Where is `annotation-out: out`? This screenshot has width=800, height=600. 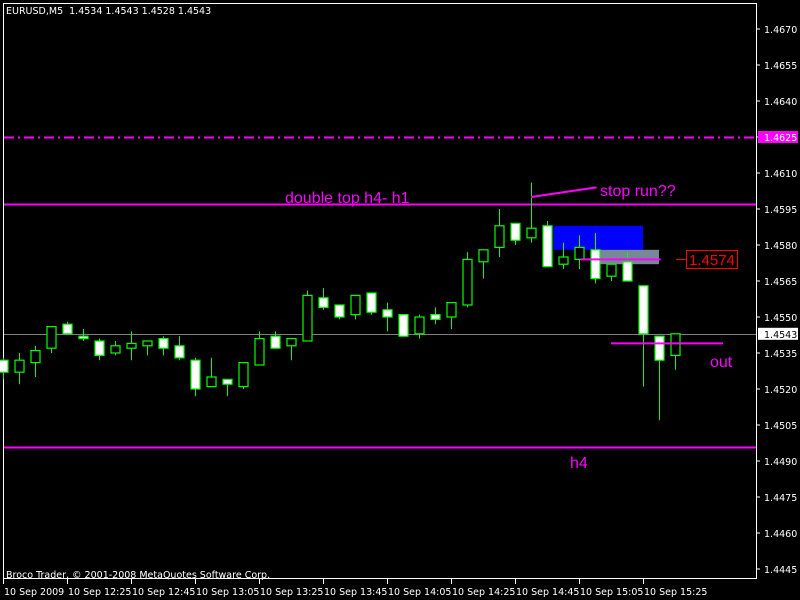
annotation-out: out is located at coordinates (721, 362).